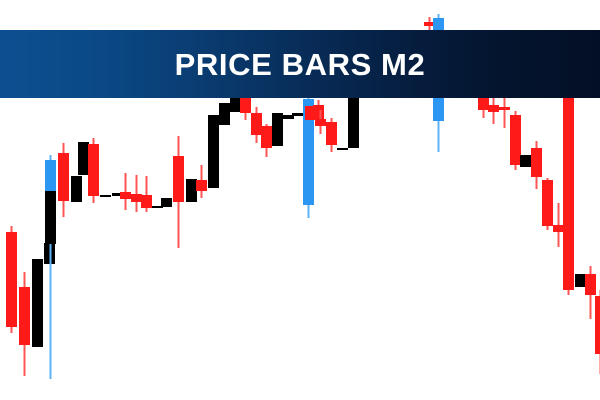 Image resolution: width=600 pixels, height=400 pixels. I want to click on page-title: PRICE BARS M2, so click(300, 64).